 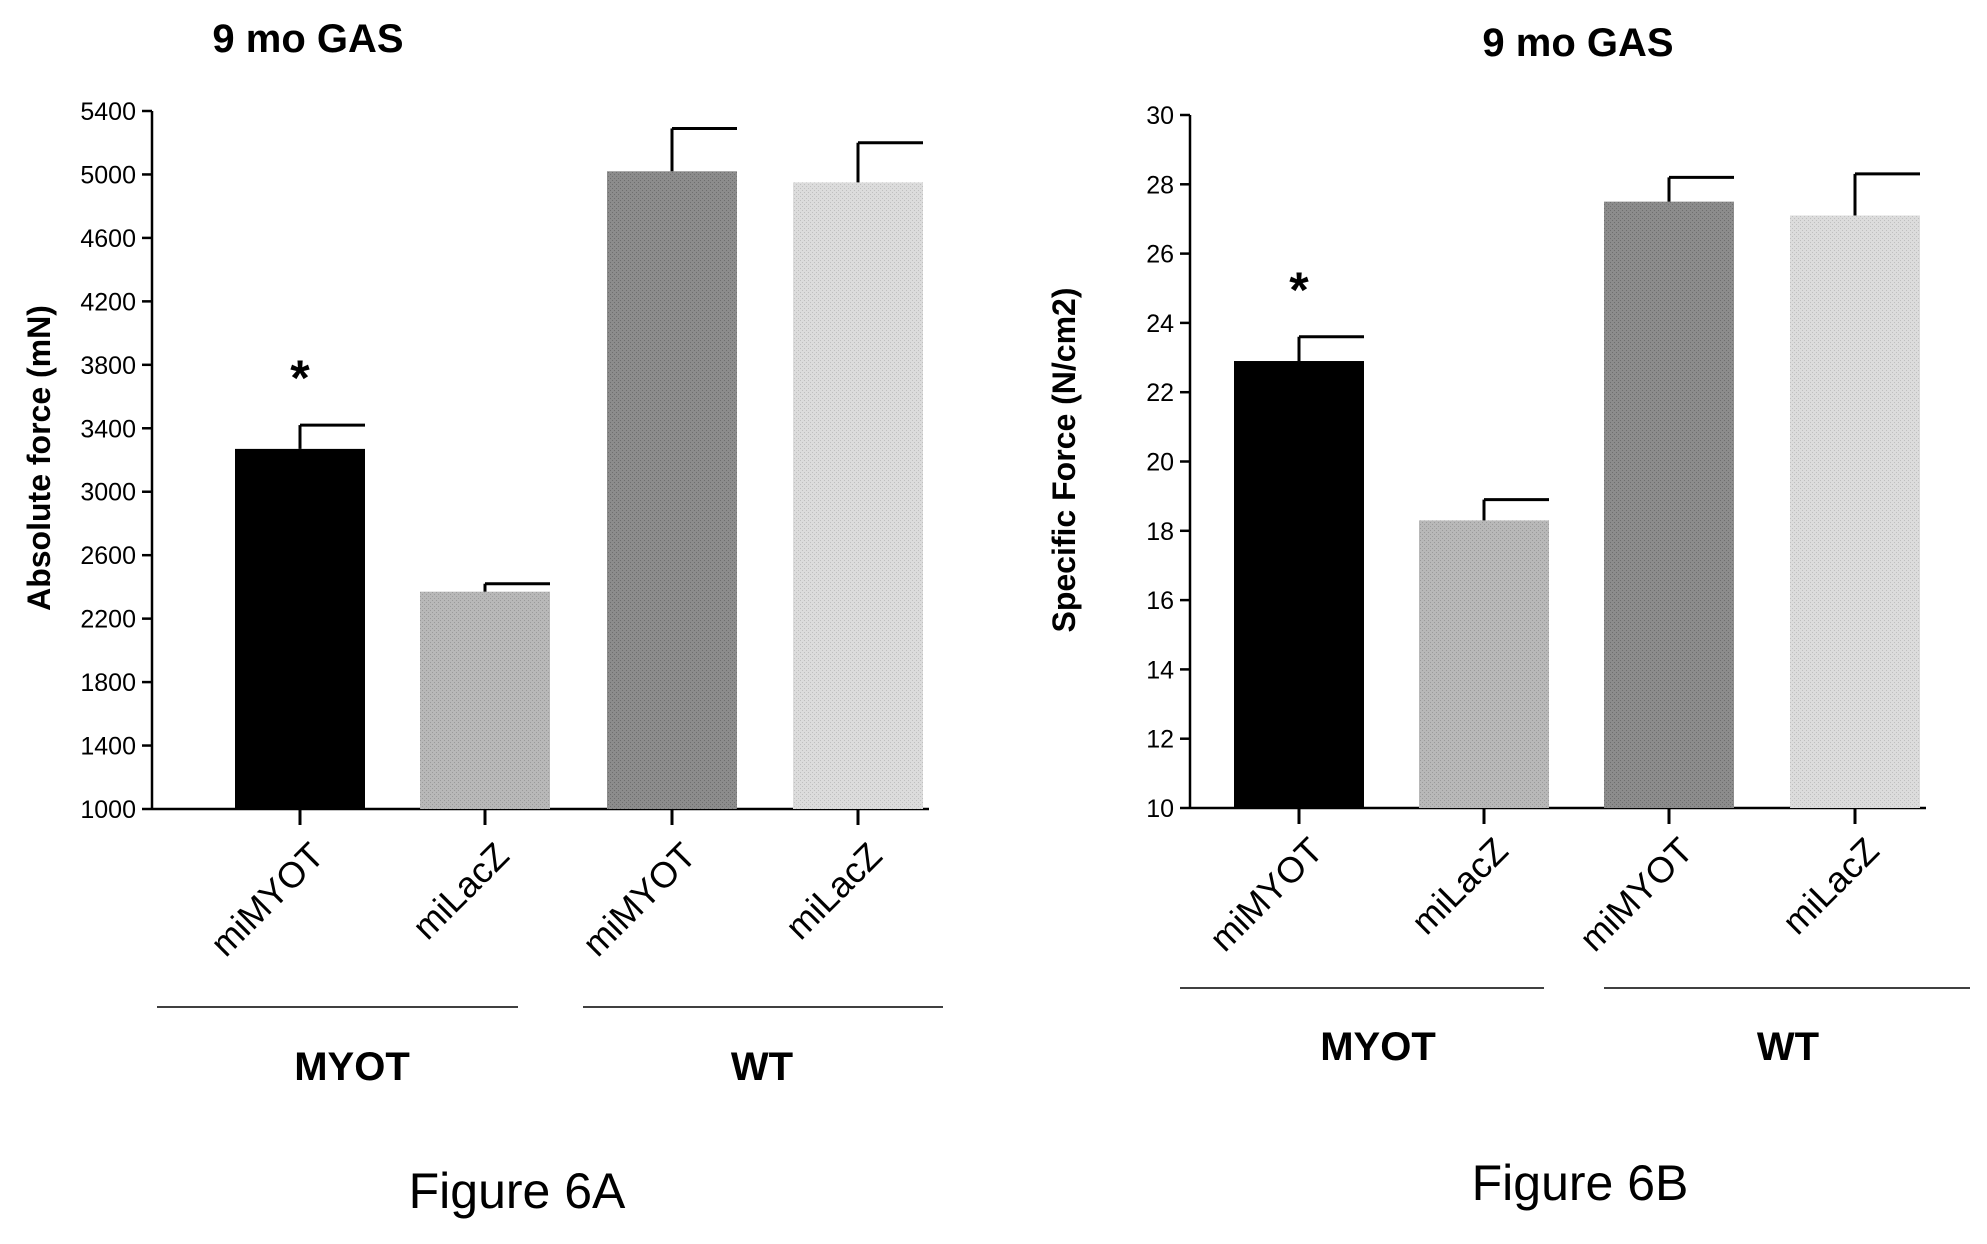 I want to click on y-tick-label: 3000, so click(x=108, y=493).